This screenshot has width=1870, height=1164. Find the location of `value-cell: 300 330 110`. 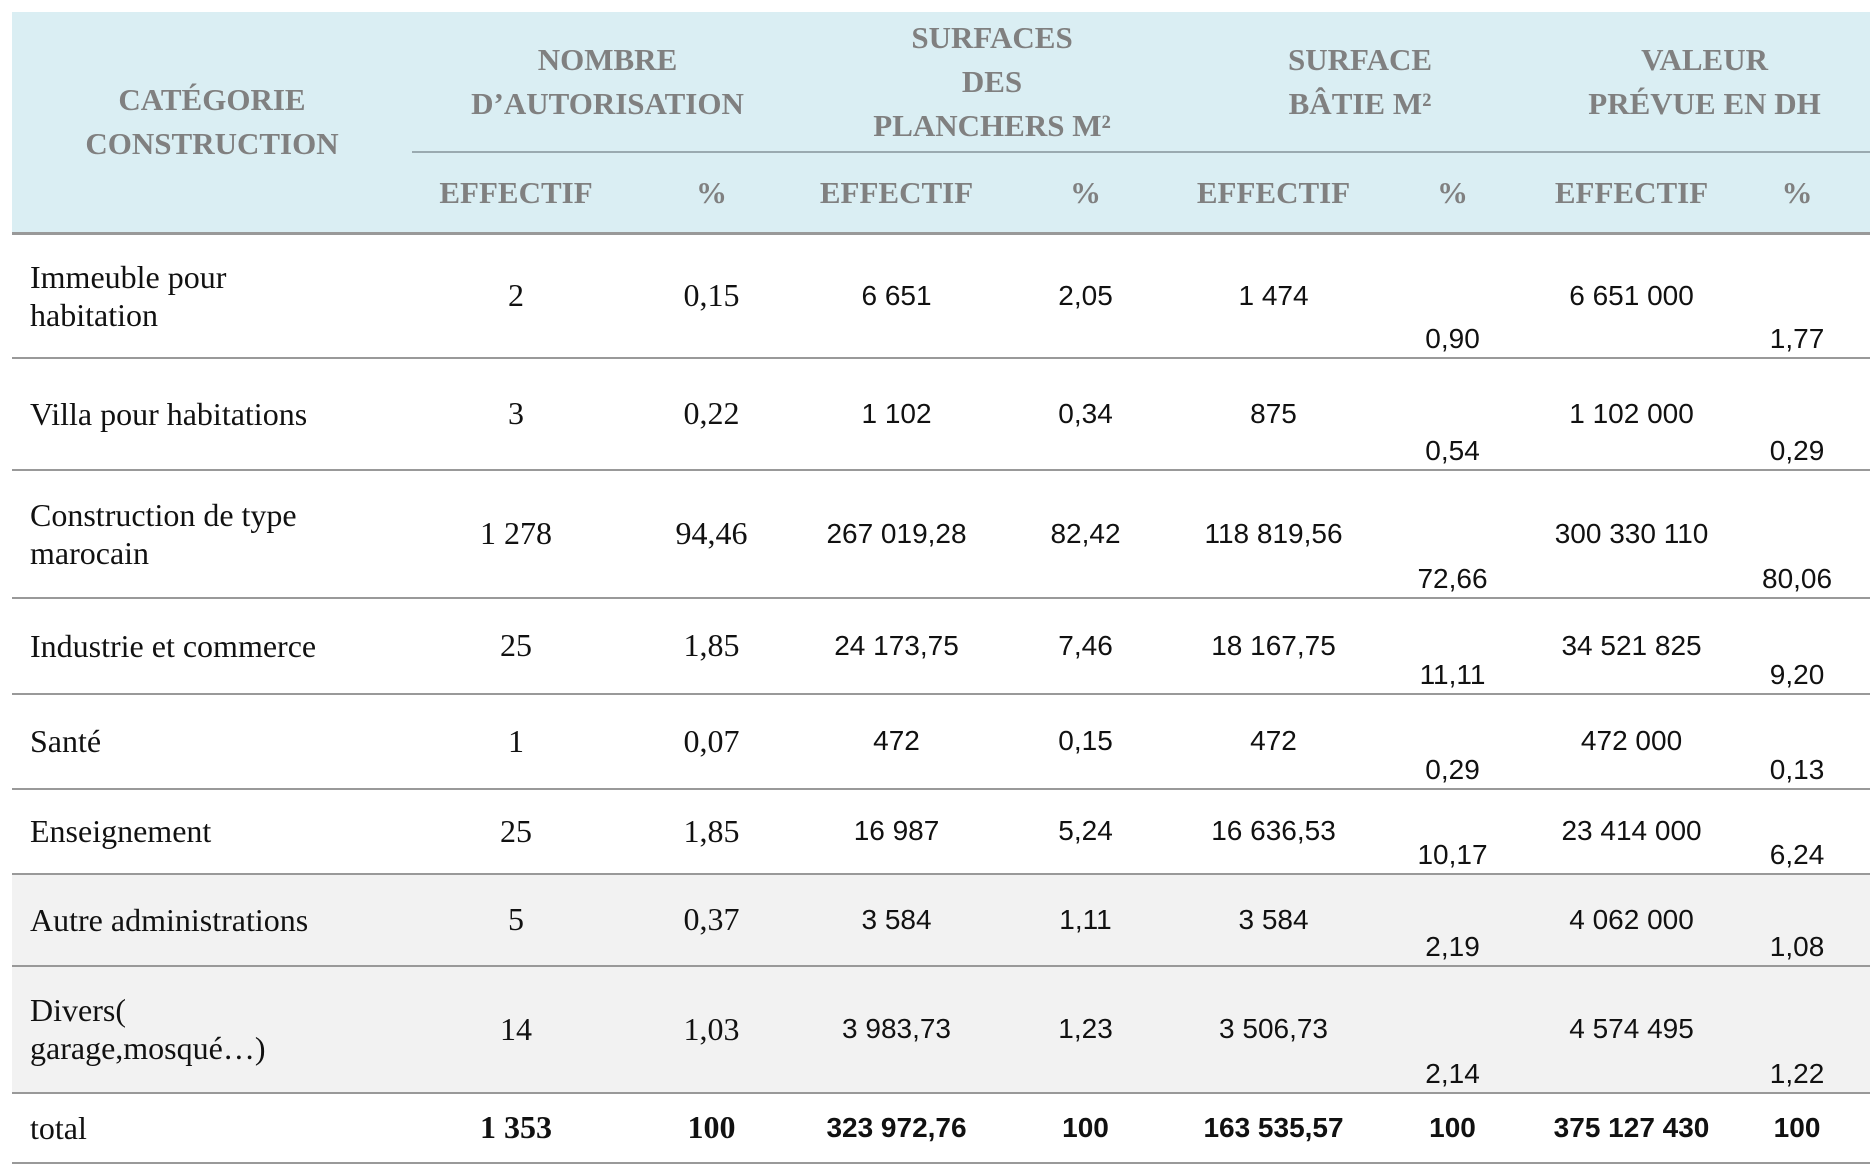

value-cell: 300 330 110 is located at coordinates (1632, 534).